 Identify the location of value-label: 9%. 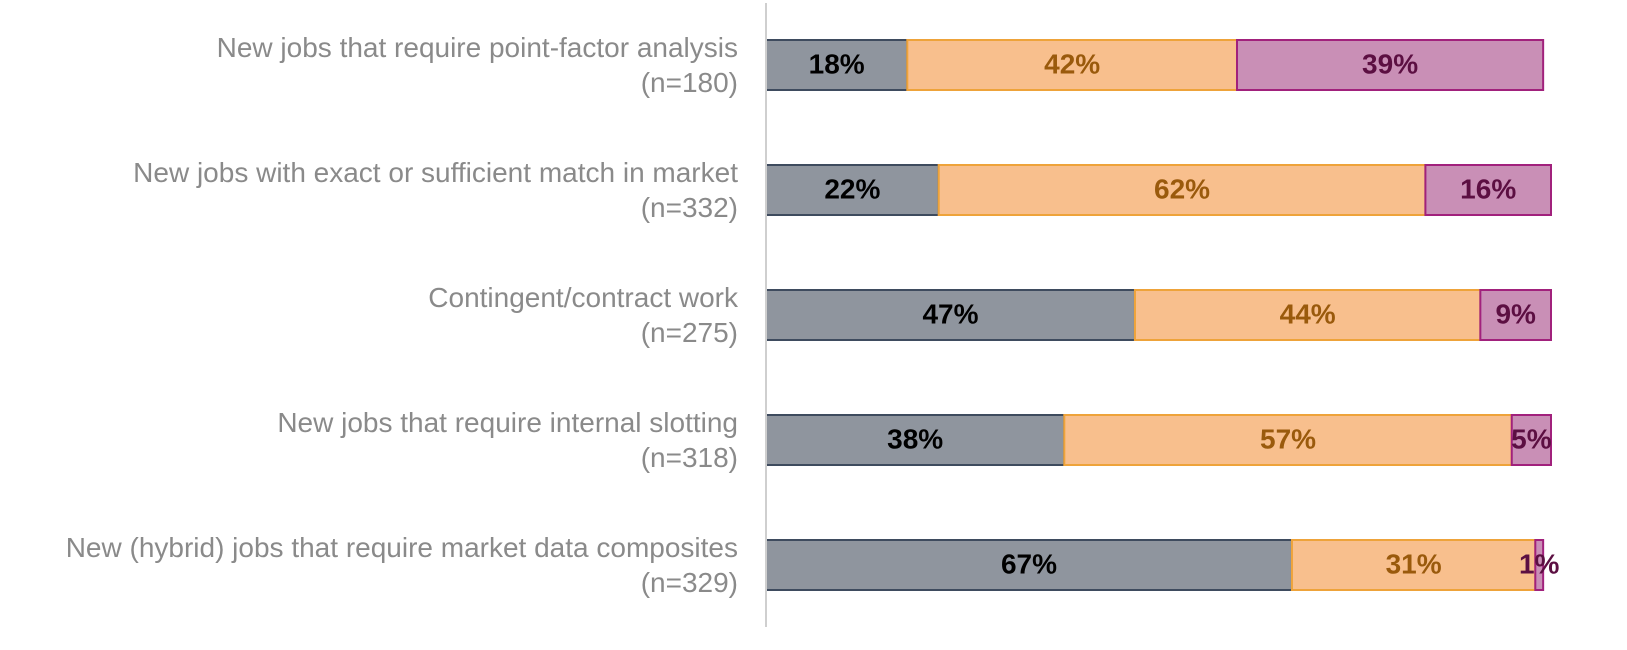
(1515, 313).